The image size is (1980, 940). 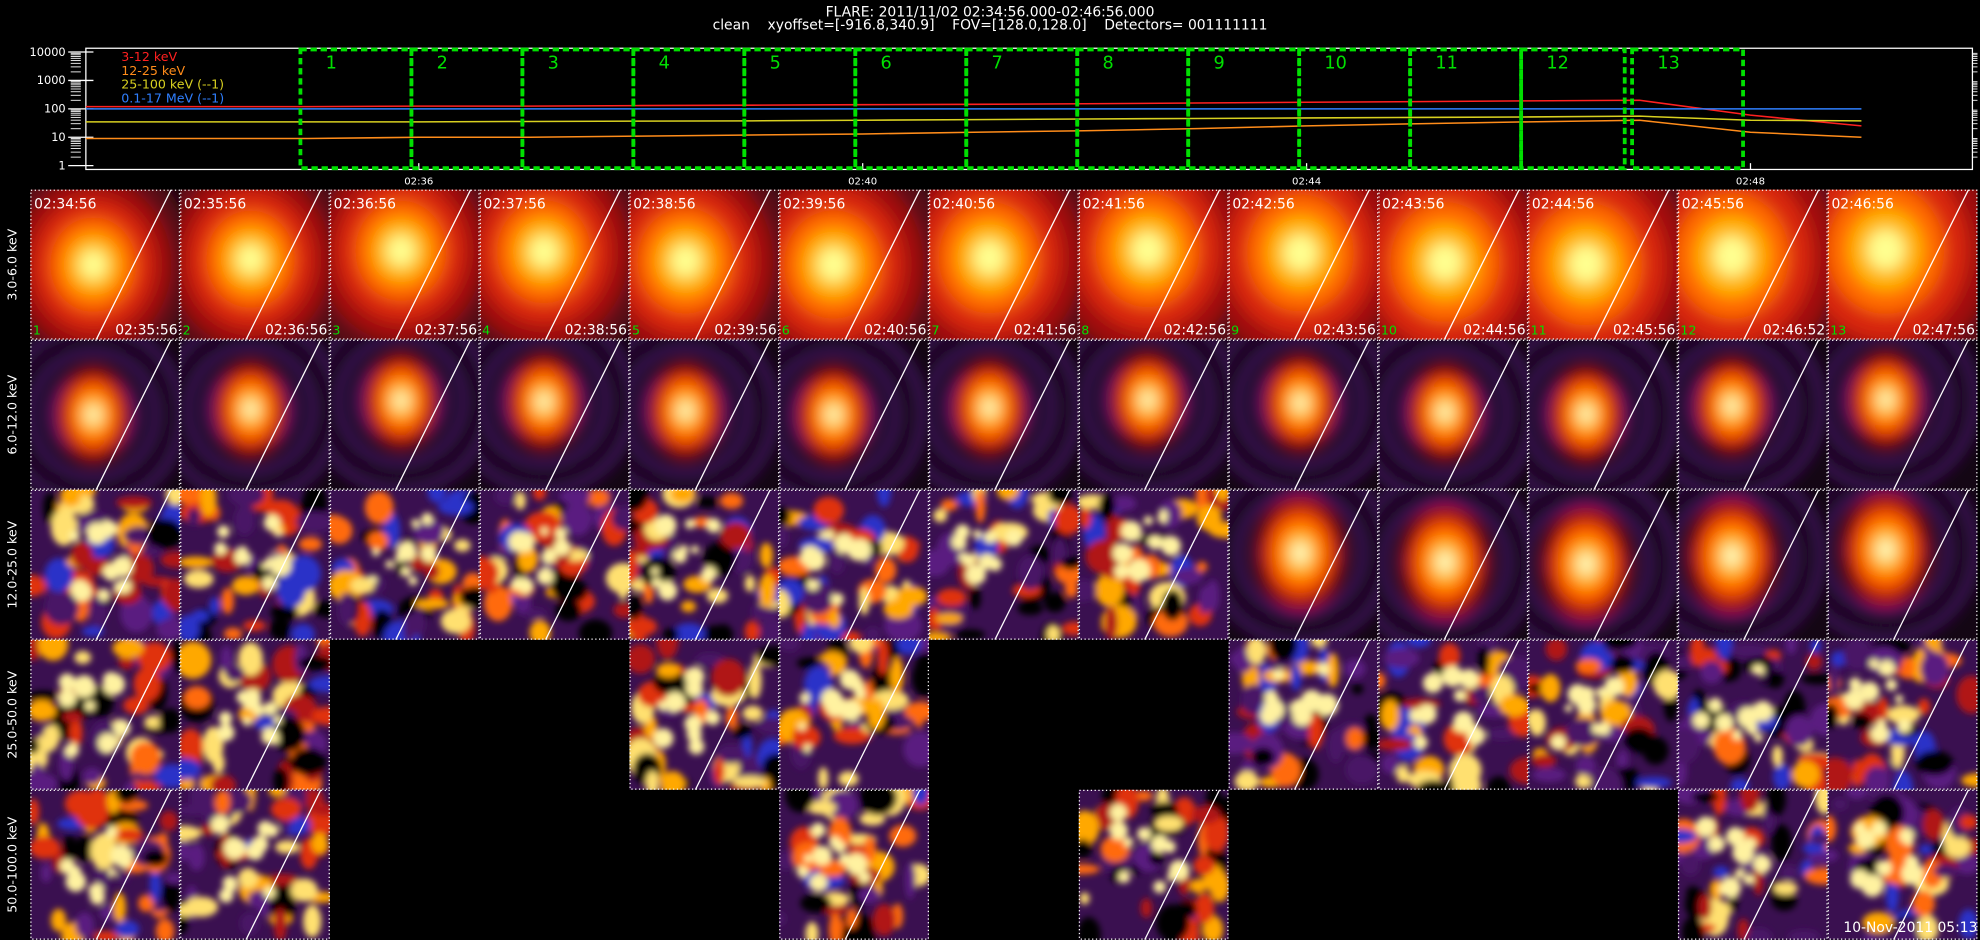 What do you see at coordinates (1045, 331) in the screenshot?
I see `panel-end: 02:41:56` at bounding box center [1045, 331].